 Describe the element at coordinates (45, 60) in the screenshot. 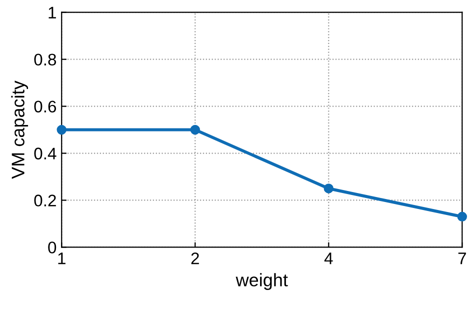

I see `y-tick-label: 0.8` at that location.